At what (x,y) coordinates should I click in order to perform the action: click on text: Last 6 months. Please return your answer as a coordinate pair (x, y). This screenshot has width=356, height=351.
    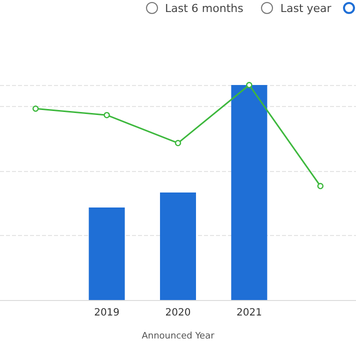
    Looking at the image, I should click on (204, 8).